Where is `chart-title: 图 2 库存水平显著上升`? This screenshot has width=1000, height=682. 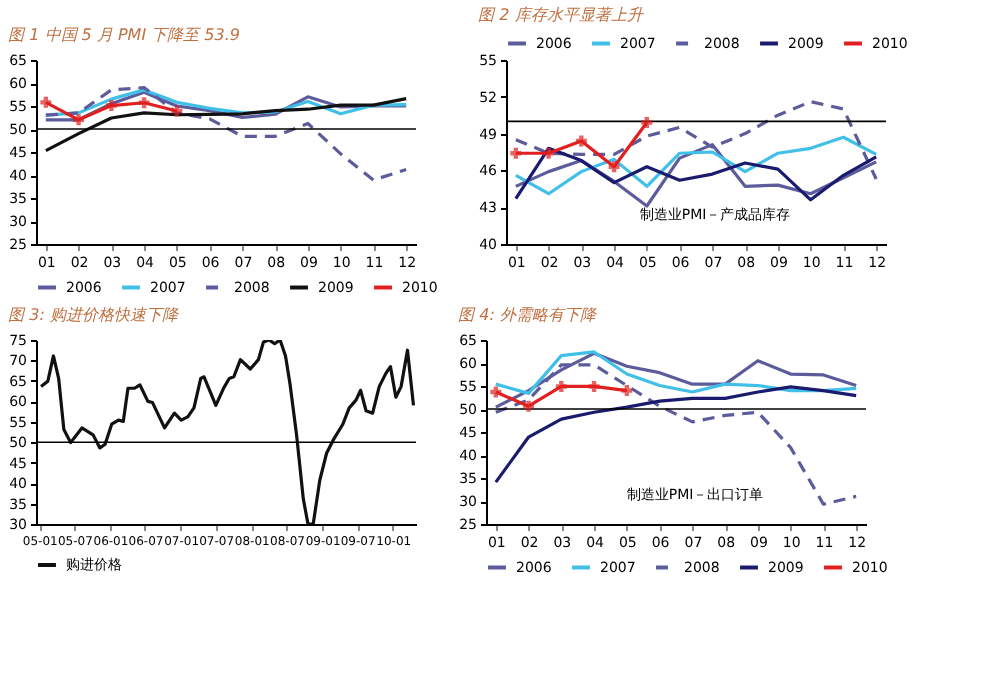
chart-title: 图 2 库存水平显著上升 is located at coordinates (561, 15).